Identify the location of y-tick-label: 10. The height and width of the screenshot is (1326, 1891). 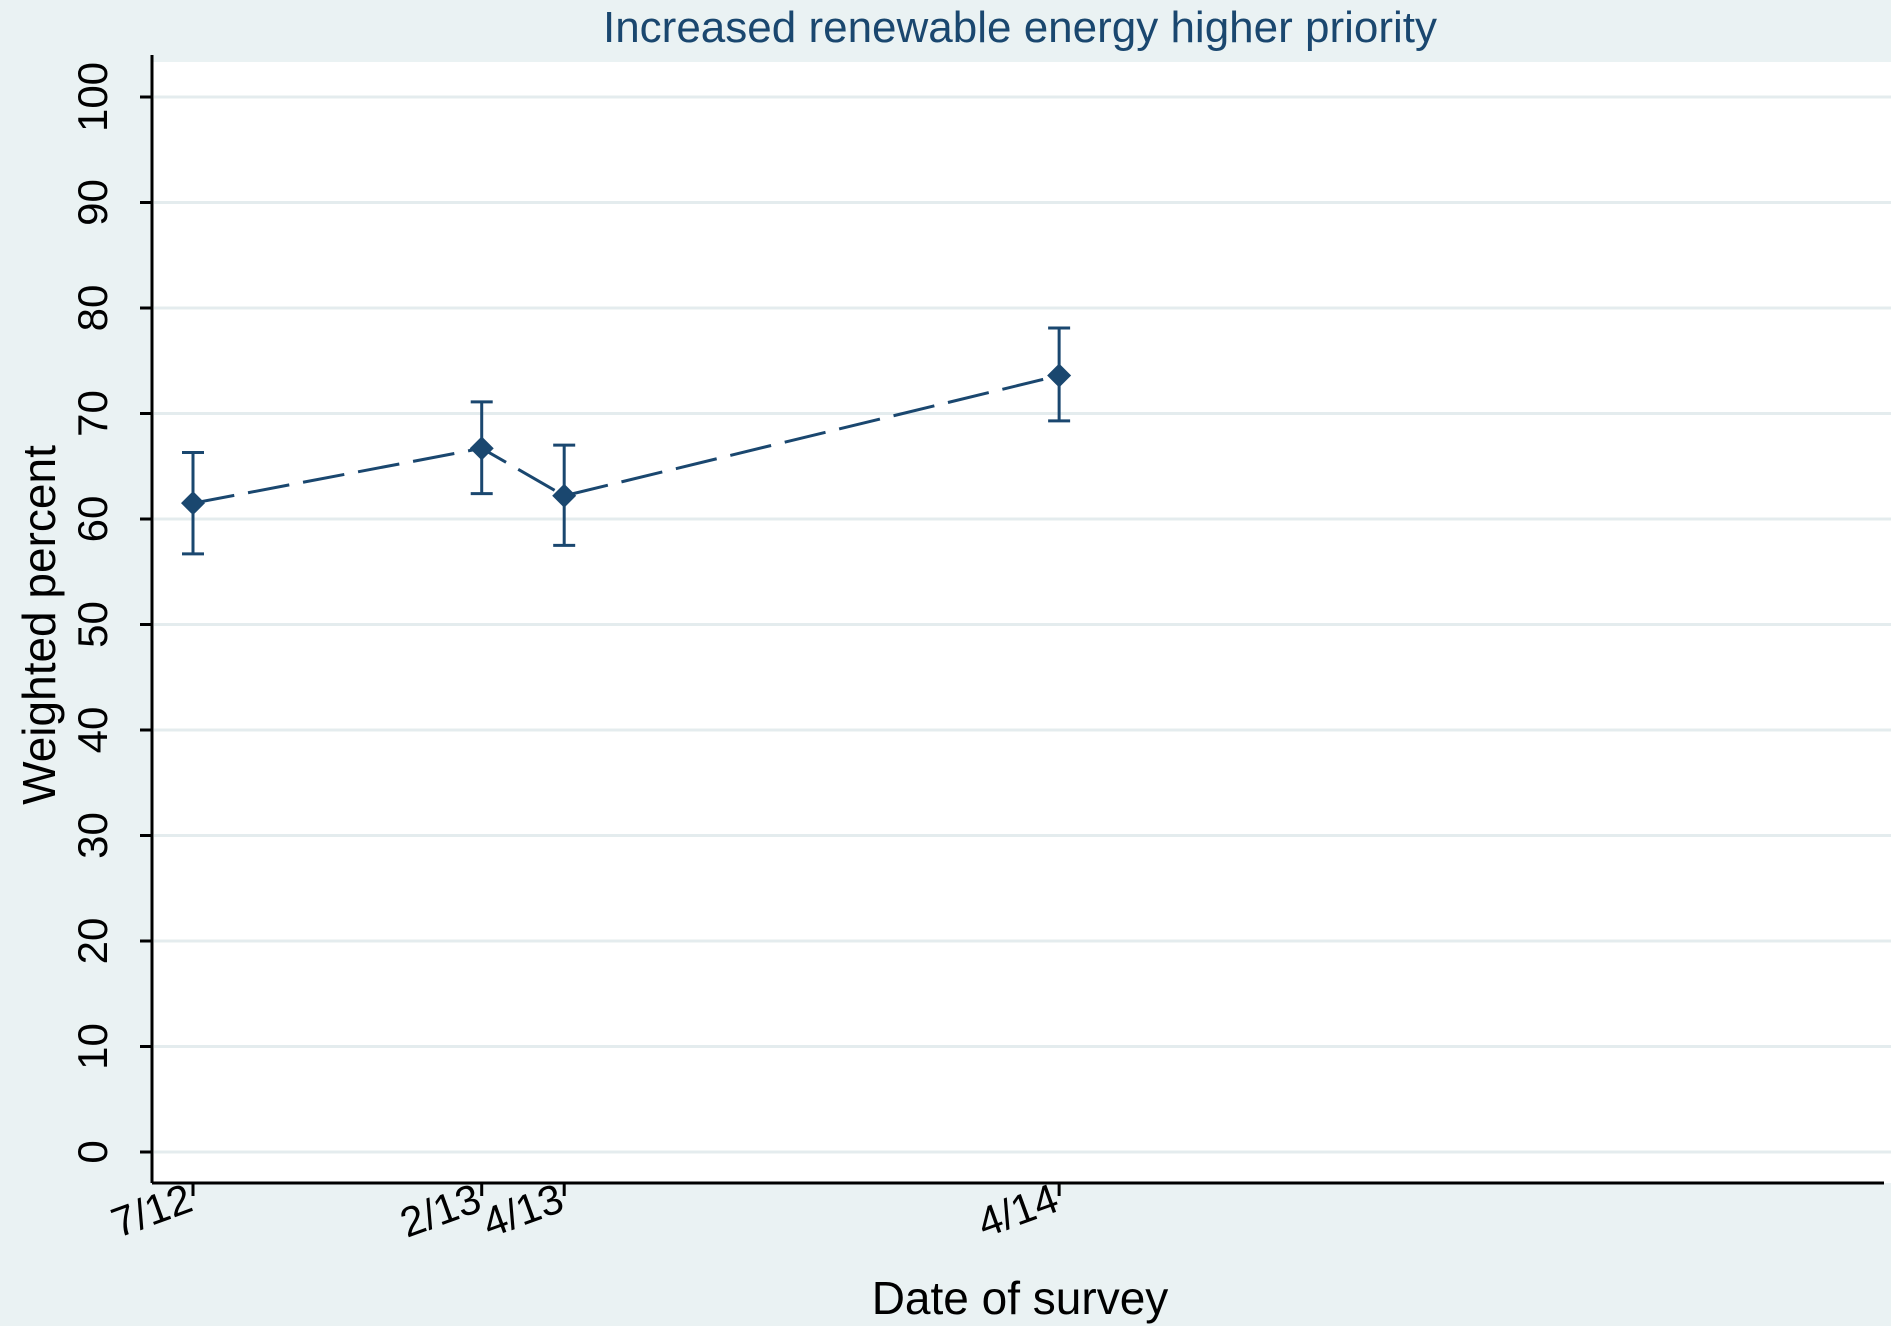
(92, 1046).